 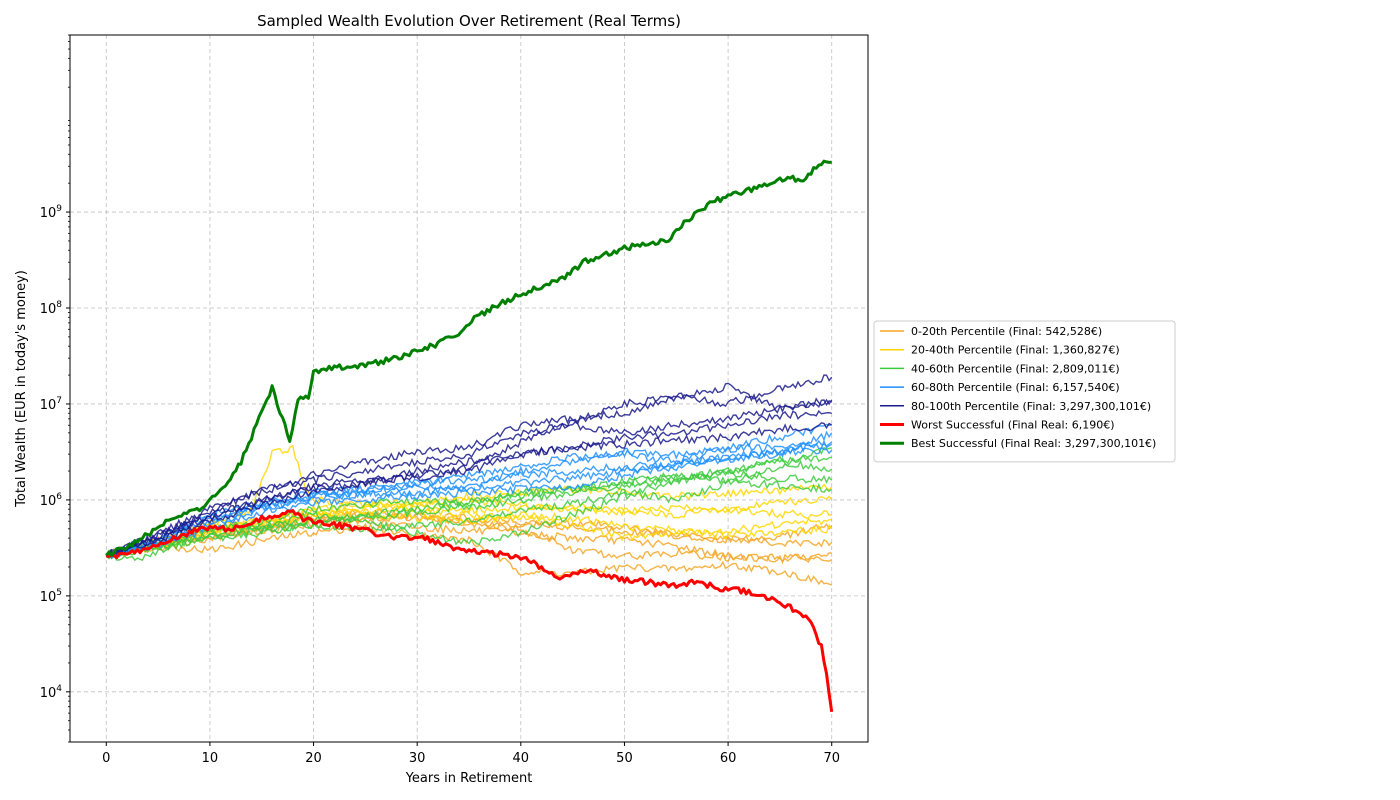 What do you see at coordinates (51, 308) in the screenshot?
I see `y-tick-label: 10⁸` at bounding box center [51, 308].